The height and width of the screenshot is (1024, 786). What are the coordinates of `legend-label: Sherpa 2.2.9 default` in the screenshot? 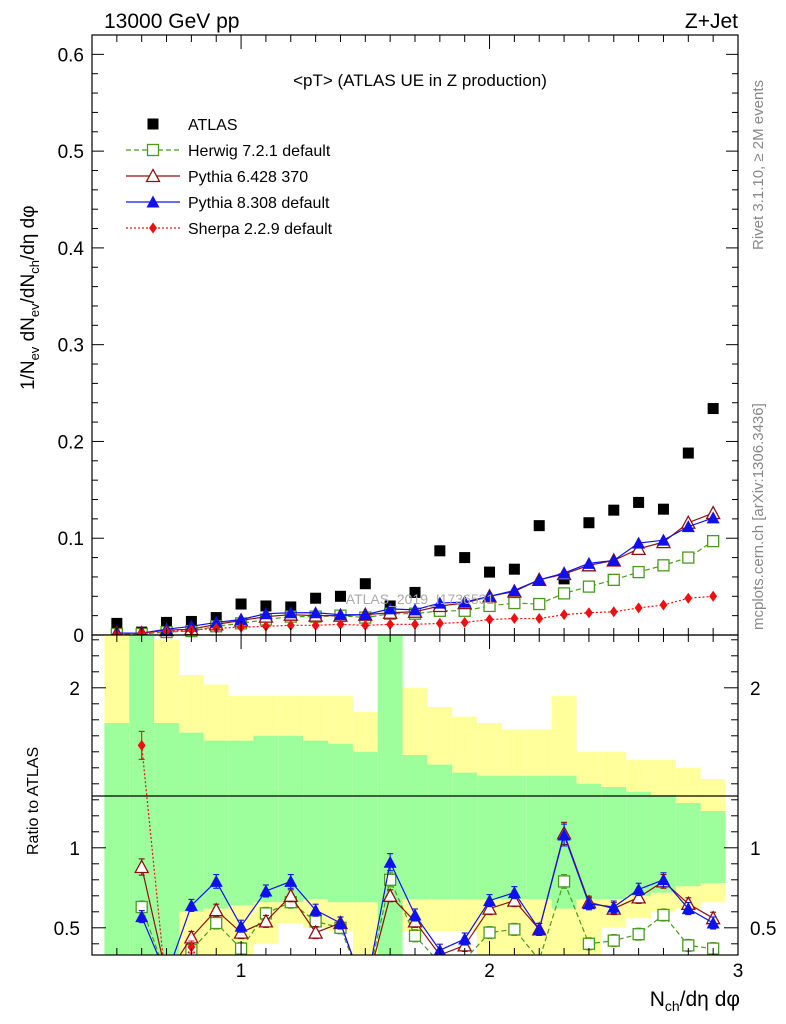 It's located at (260, 229).